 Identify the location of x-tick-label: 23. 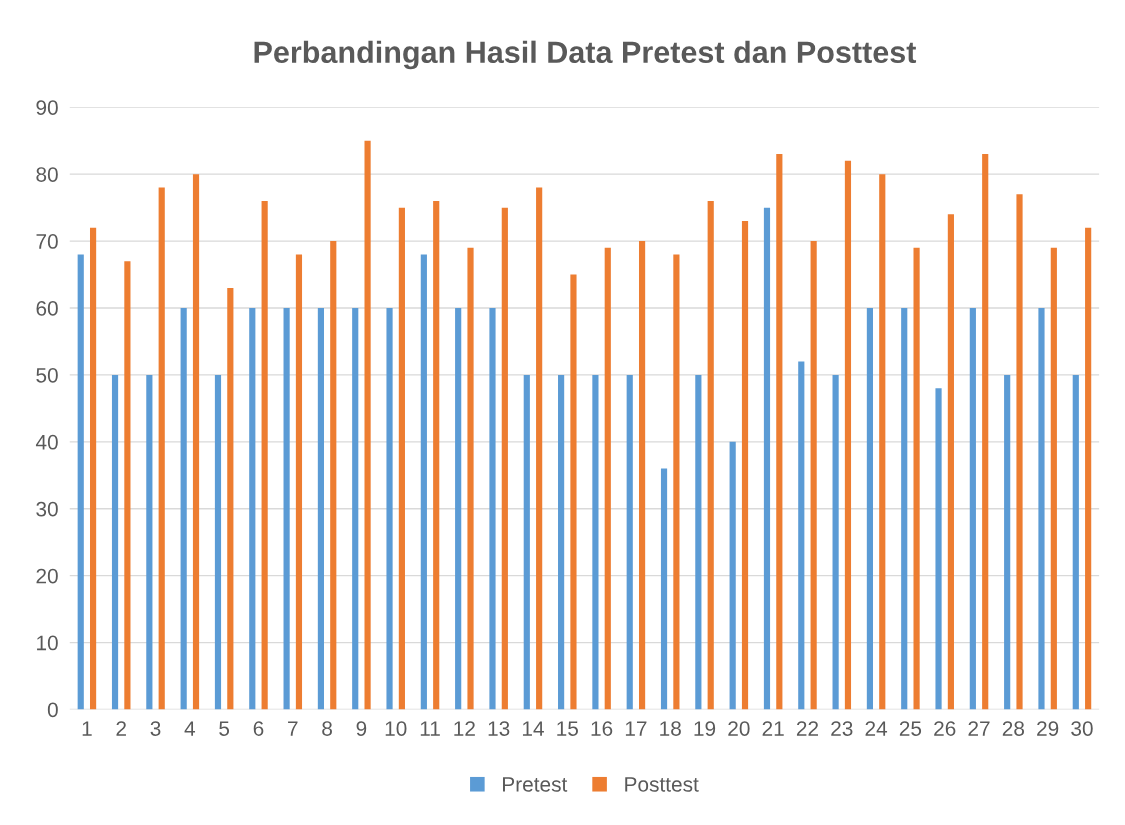
(842, 728).